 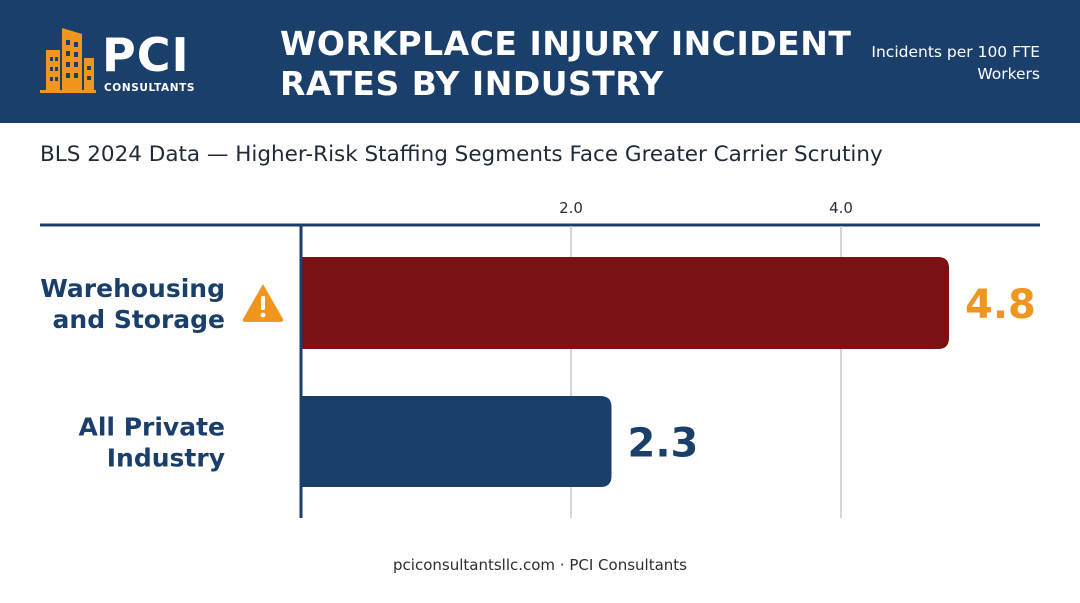 I want to click on category-label: All Private, so click(x=152, y=427).